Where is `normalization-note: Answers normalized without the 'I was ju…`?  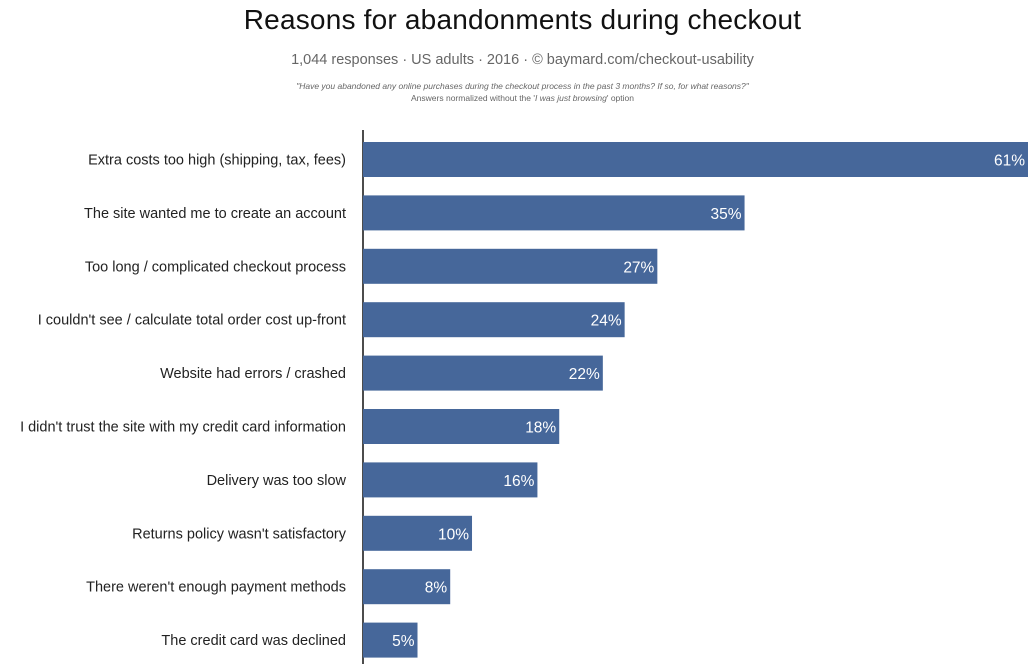 normalization-note: Answers normalized without the 'I was ju… is located at coordinates (515, 98).